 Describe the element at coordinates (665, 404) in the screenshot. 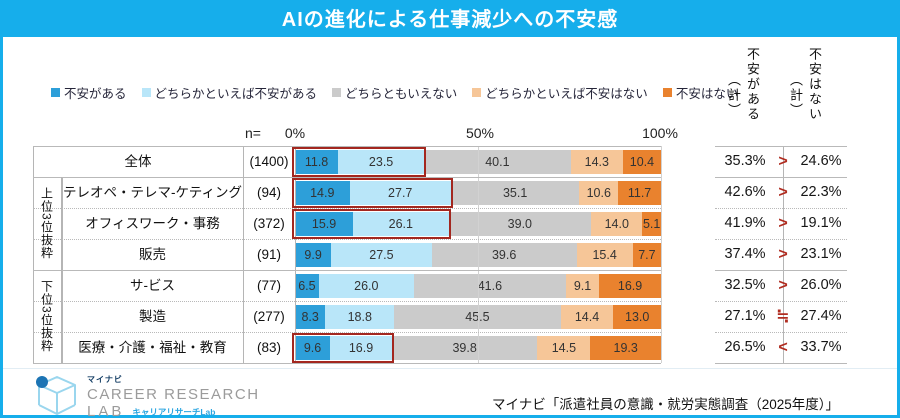

I see `source-citation: マイナビ「派遣社員の意識・就労実態調査（2025年度）」` at that location.